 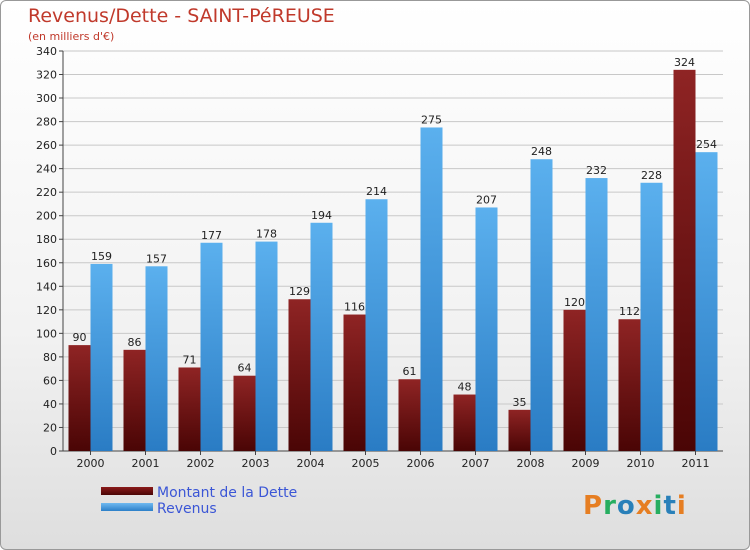 What do you see at coordinates (684, 62) in the screenshot?
I see `data-label-dette: 324` at bounding box center [684, 62].